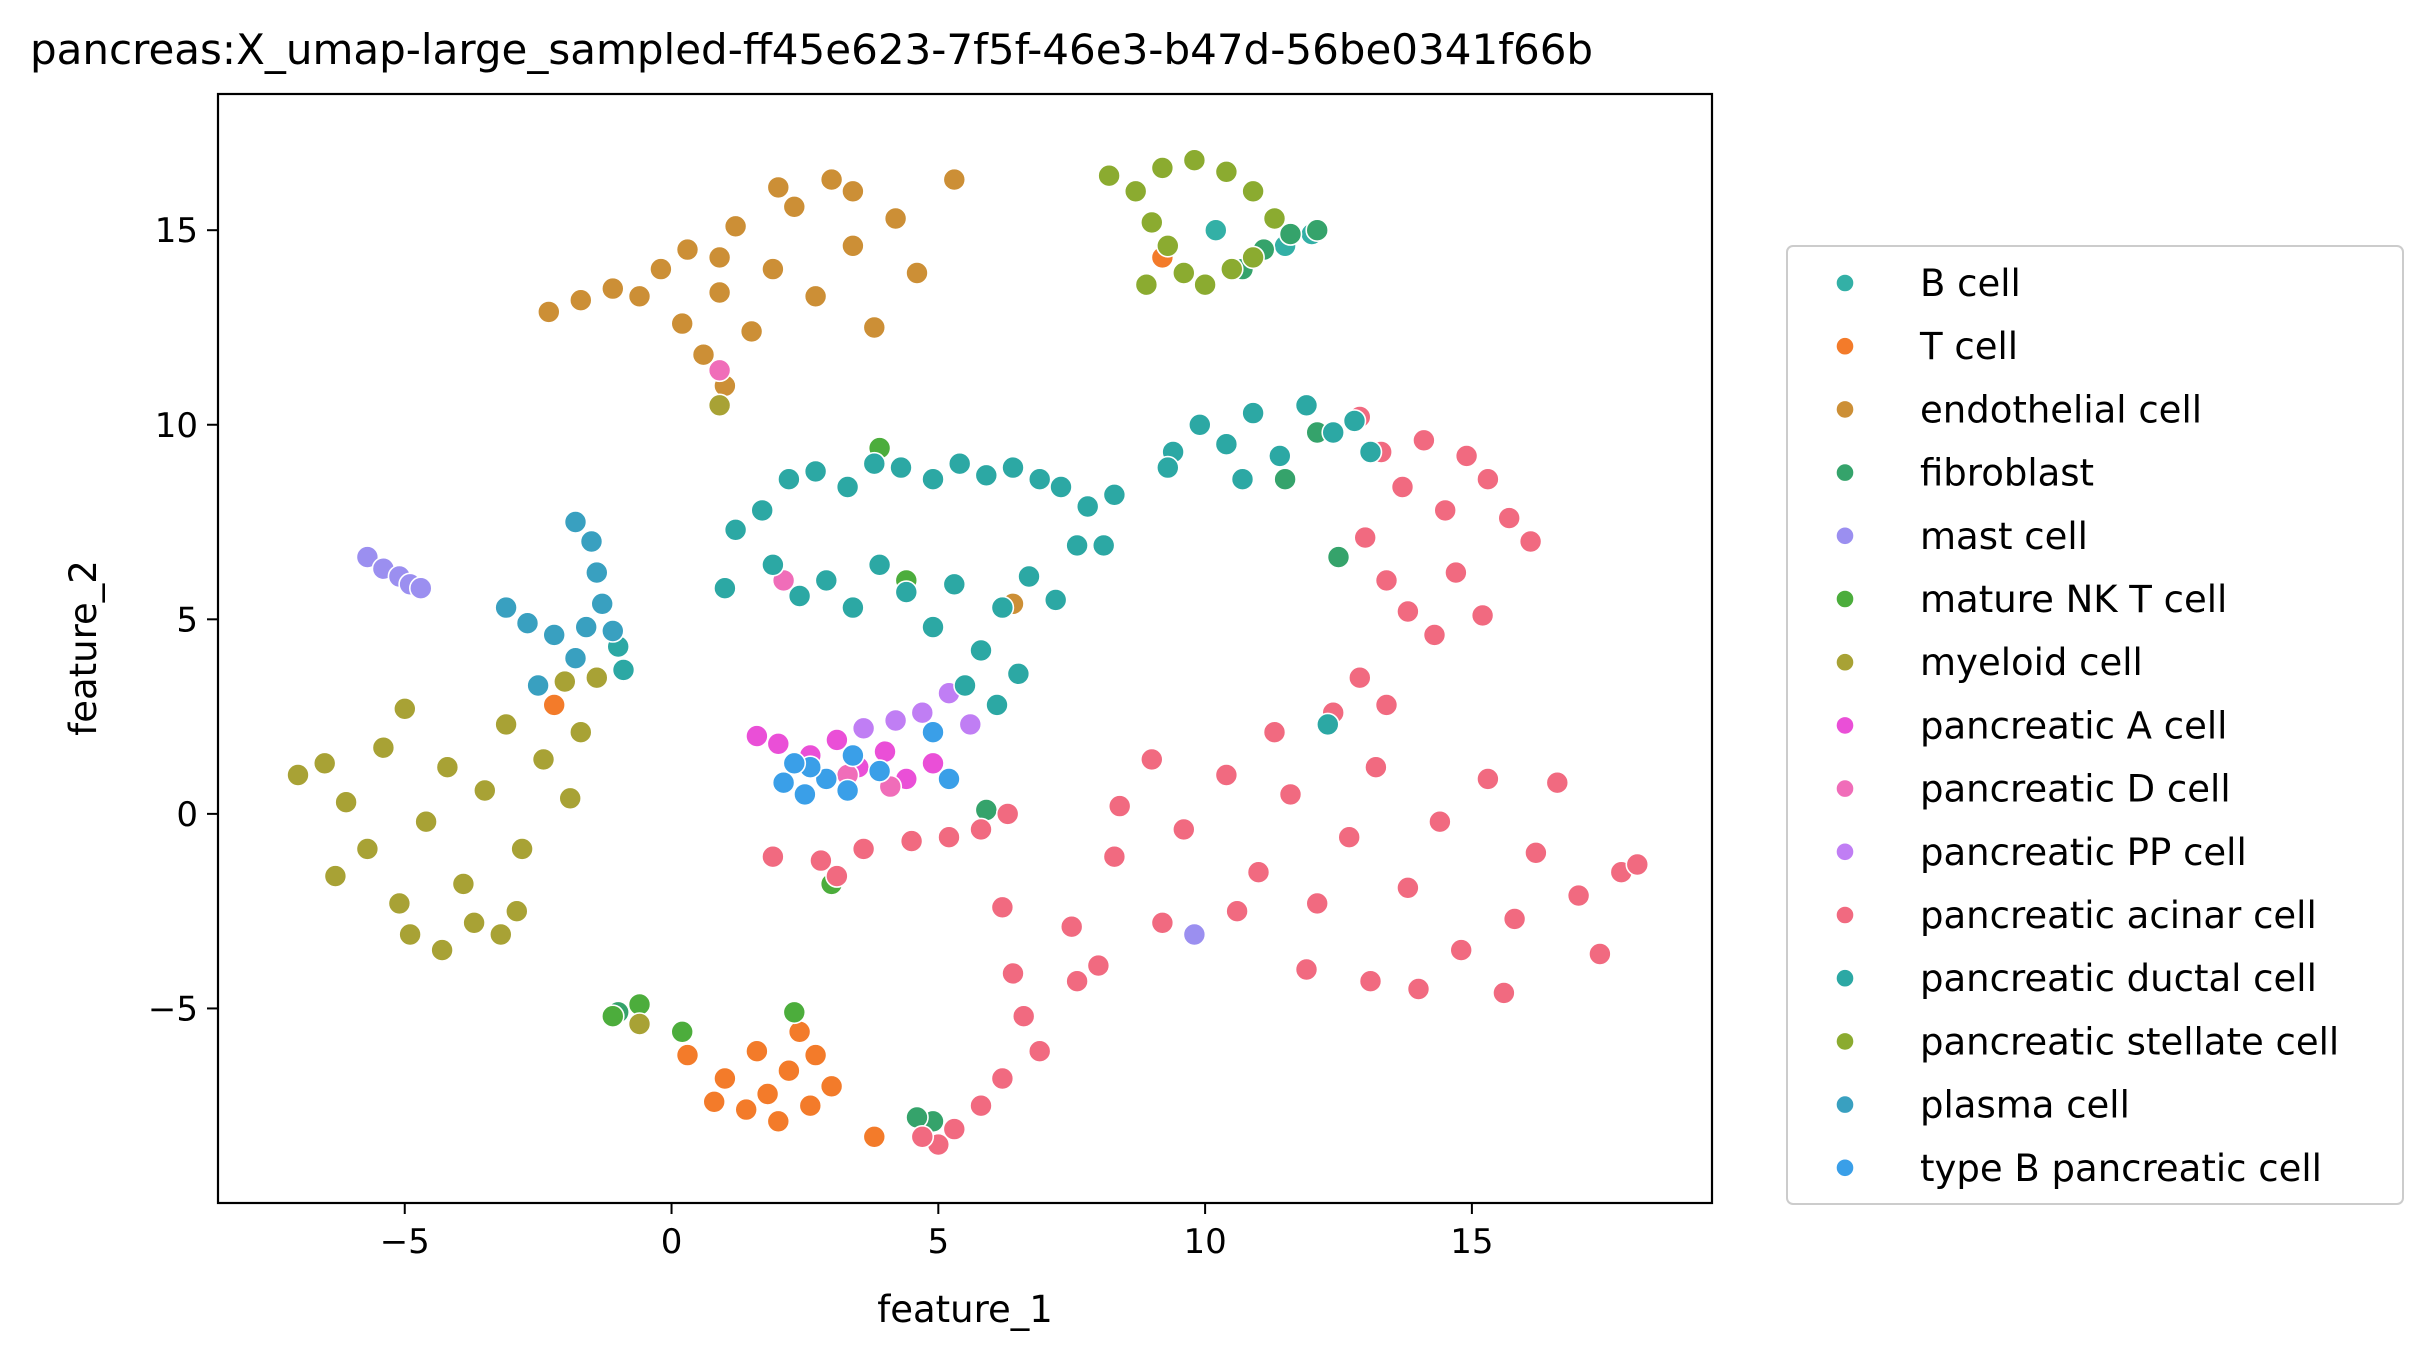 This screenshot has width=2431, height=1362. I want to click on legend-item: pancreatic PP cell, so click(2041, 852).